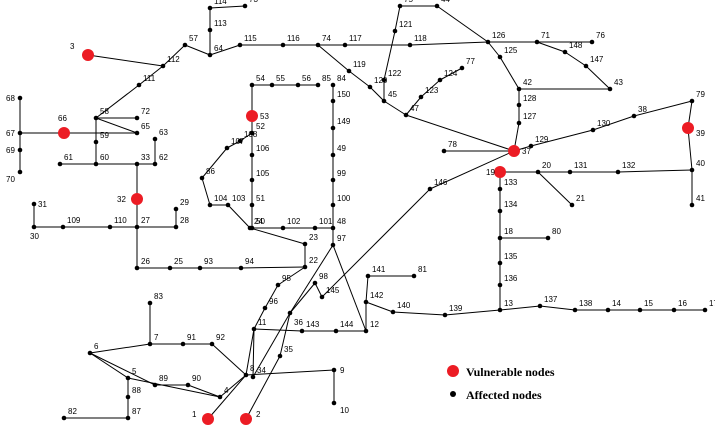  Describe the element at coordinates (530, 98) in the screenshot. I see `node-label-128: 128` at that location.